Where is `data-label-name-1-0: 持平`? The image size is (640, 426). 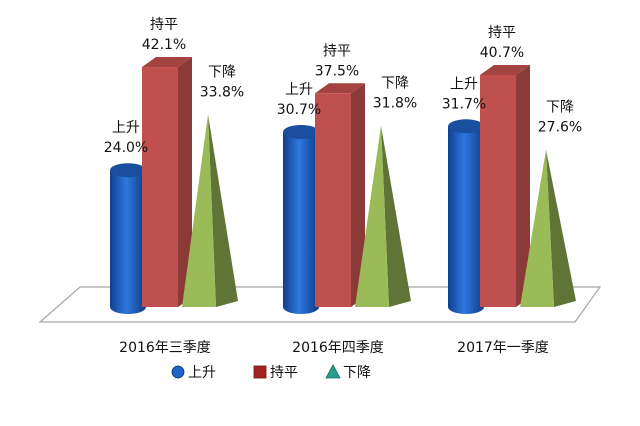 data-label-name-1-0: 持平 is located at coordinates (164, 25).